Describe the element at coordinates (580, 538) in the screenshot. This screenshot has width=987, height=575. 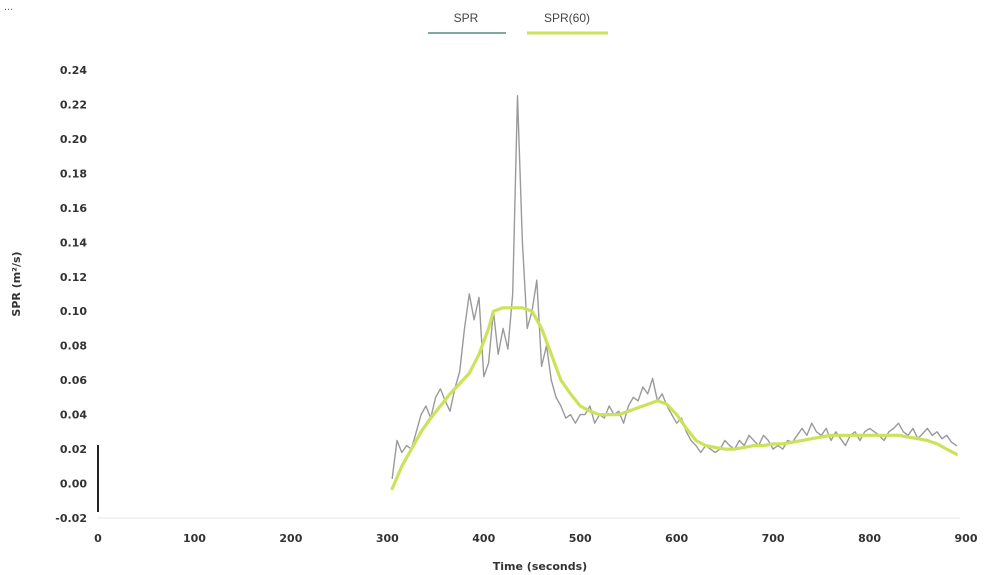
I see `x-tick-label: 500` at that location.